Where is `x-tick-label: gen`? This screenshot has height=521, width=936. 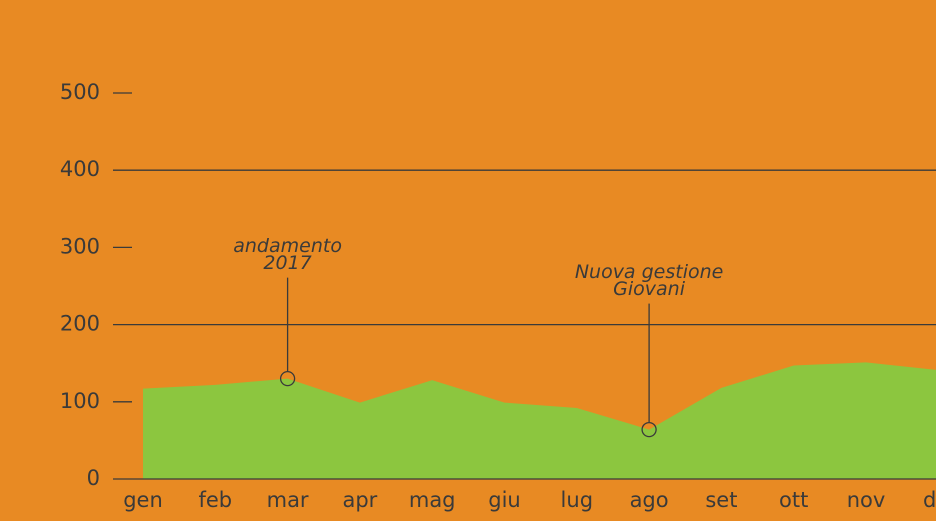 x-tick-label: gen is located at coordinates (143, 500).